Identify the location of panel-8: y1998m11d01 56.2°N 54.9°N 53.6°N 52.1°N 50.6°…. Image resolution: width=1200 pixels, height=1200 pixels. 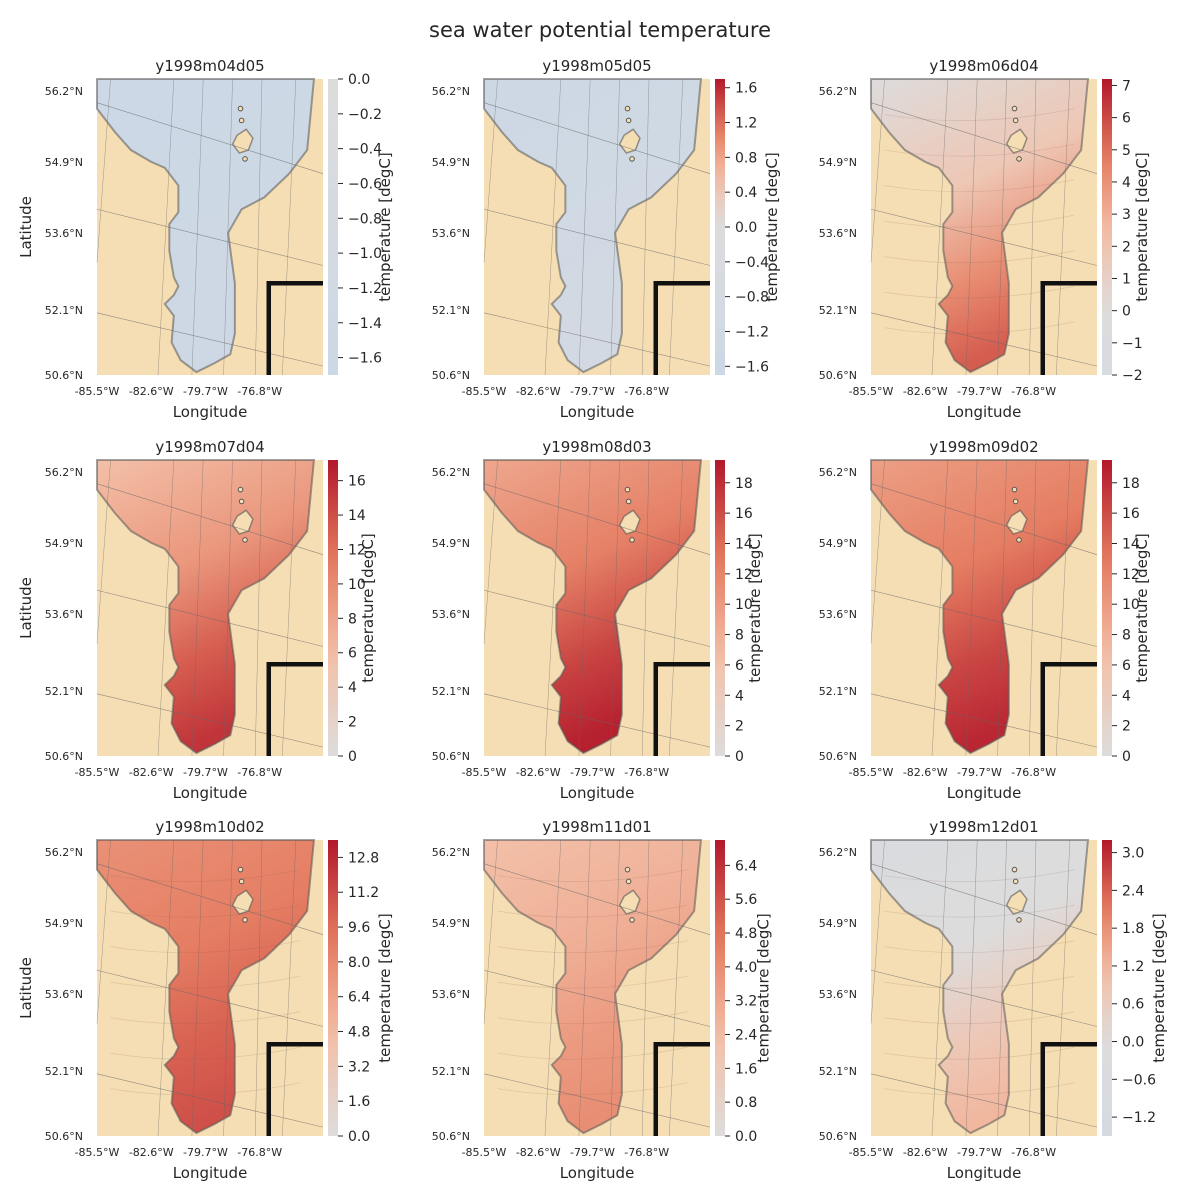
(602, 1000).